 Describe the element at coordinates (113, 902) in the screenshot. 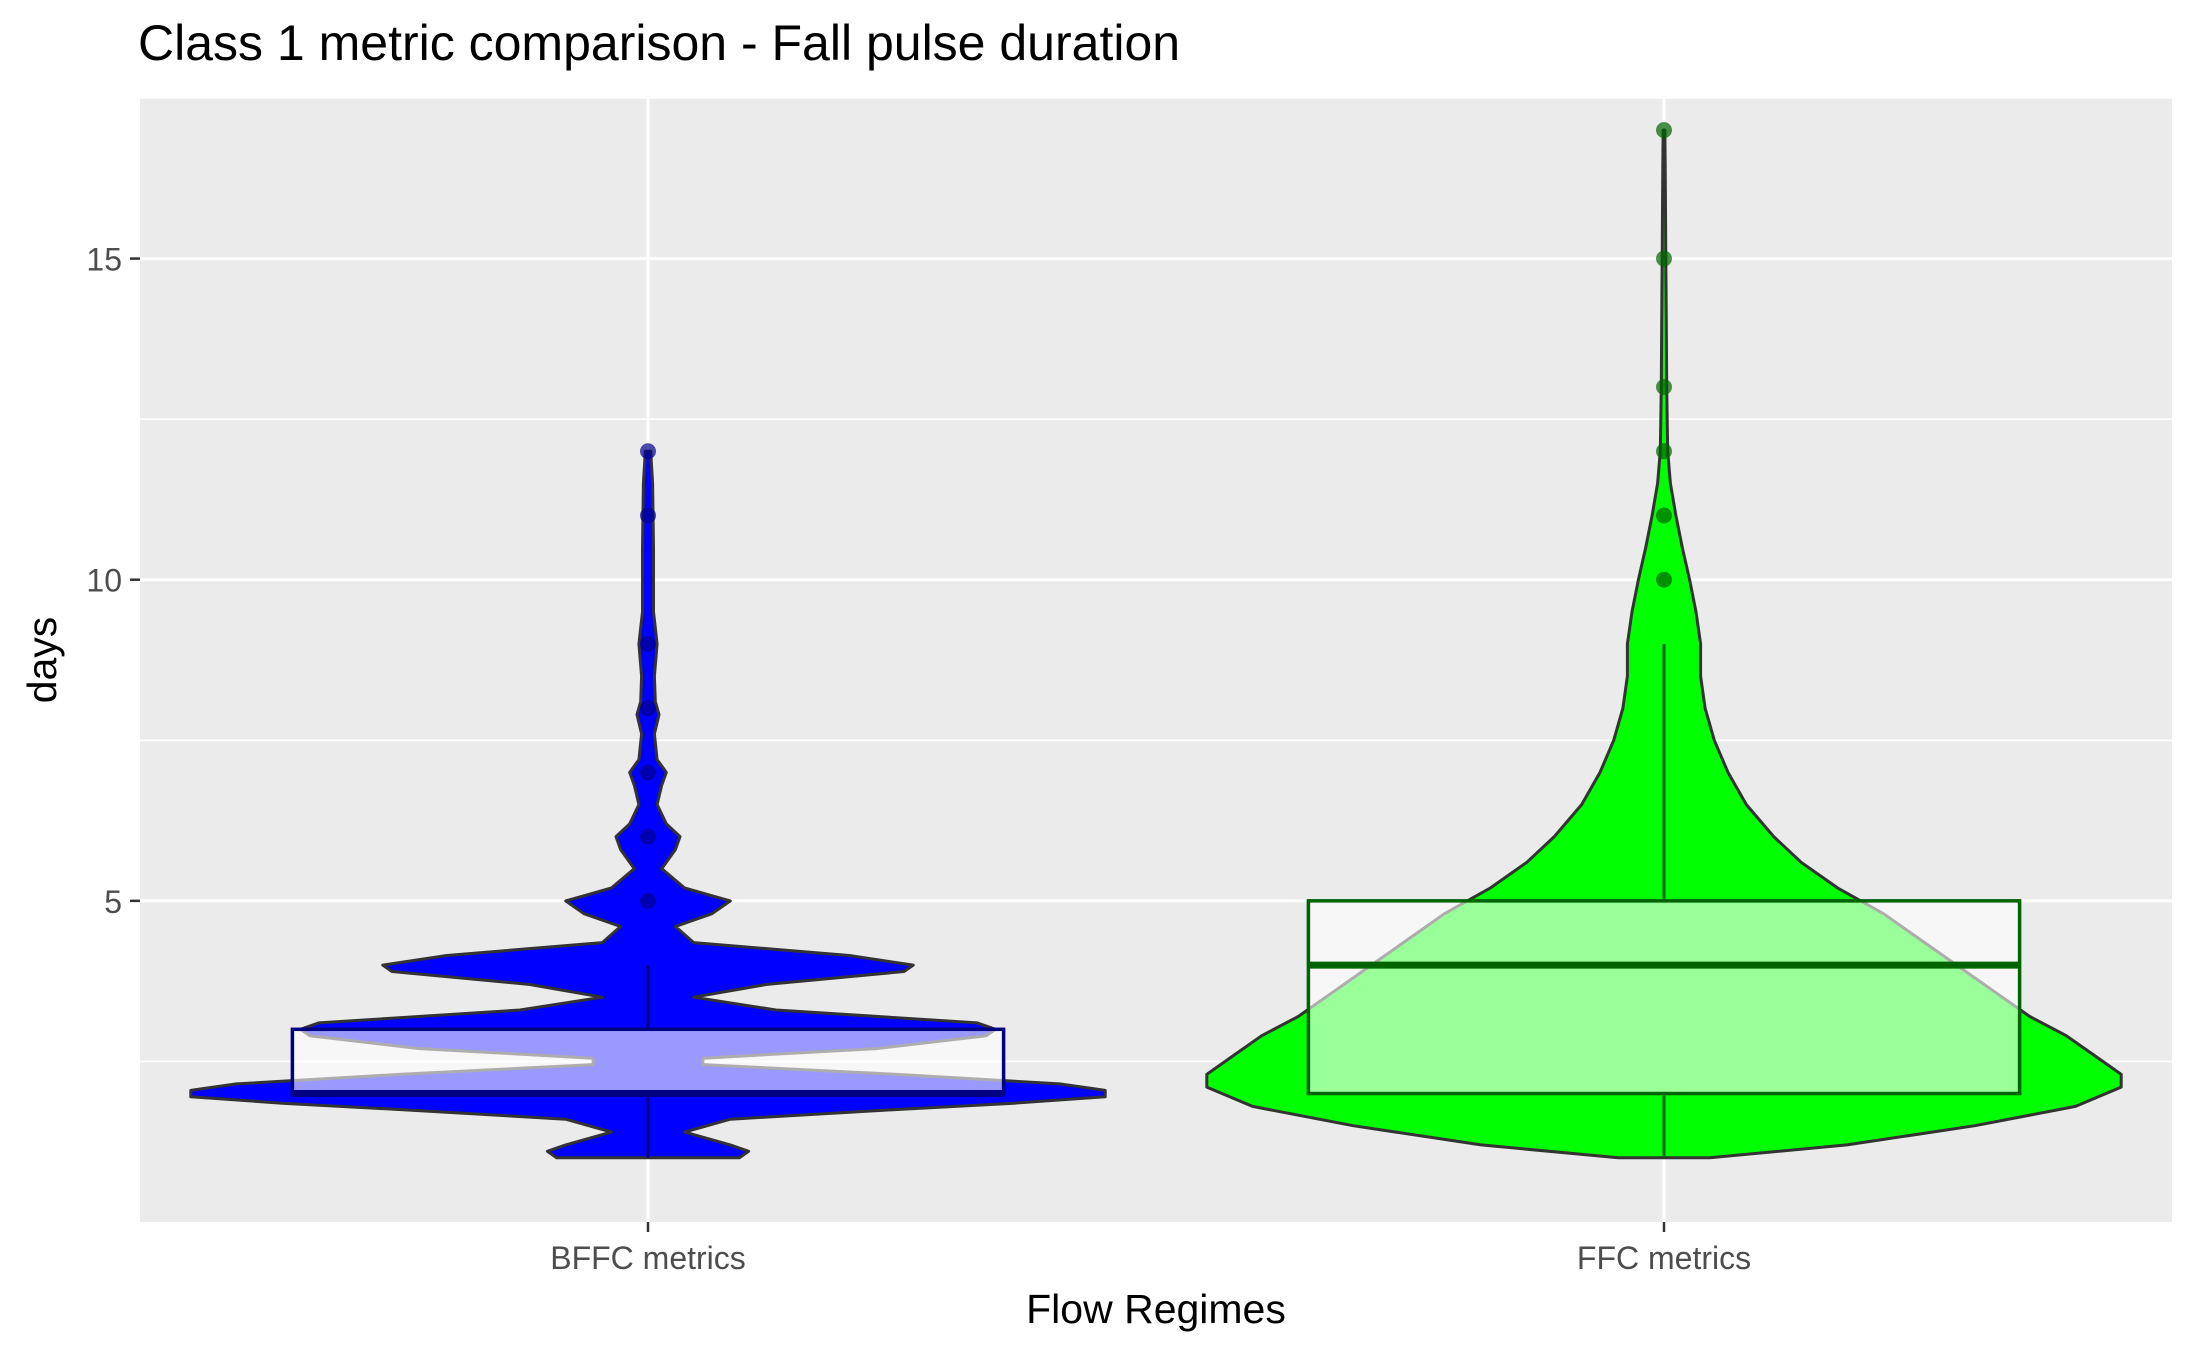

I see `y-tick-label: 5` at that location.